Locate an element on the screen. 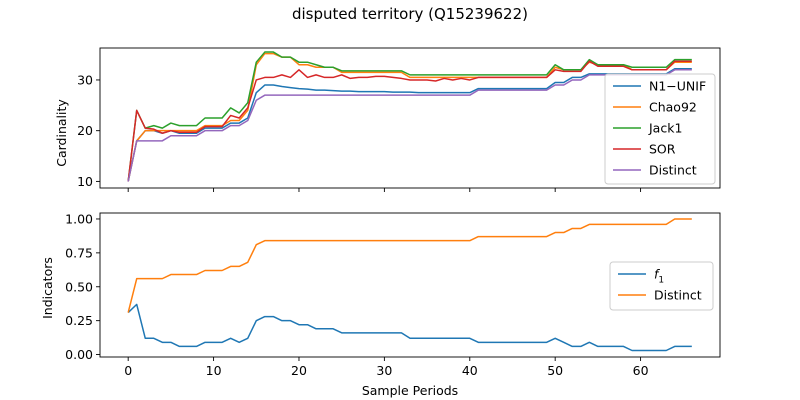 This screenshot has height=400, width=800. legend-label: Jack1 is located at coordinates (665, 128).